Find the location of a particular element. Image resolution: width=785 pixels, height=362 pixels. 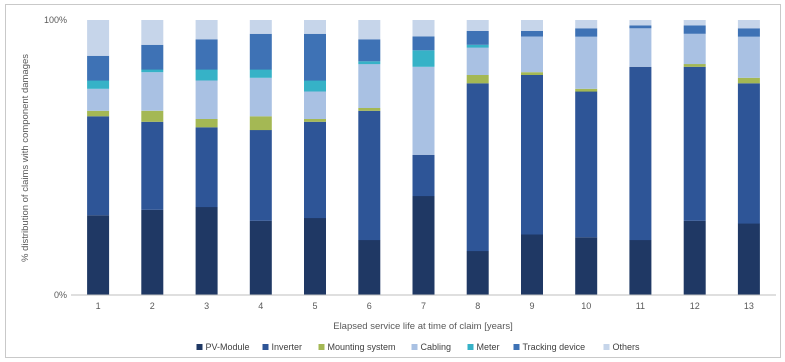

x-tick-label: 10 is located at coordinates (586, 306).